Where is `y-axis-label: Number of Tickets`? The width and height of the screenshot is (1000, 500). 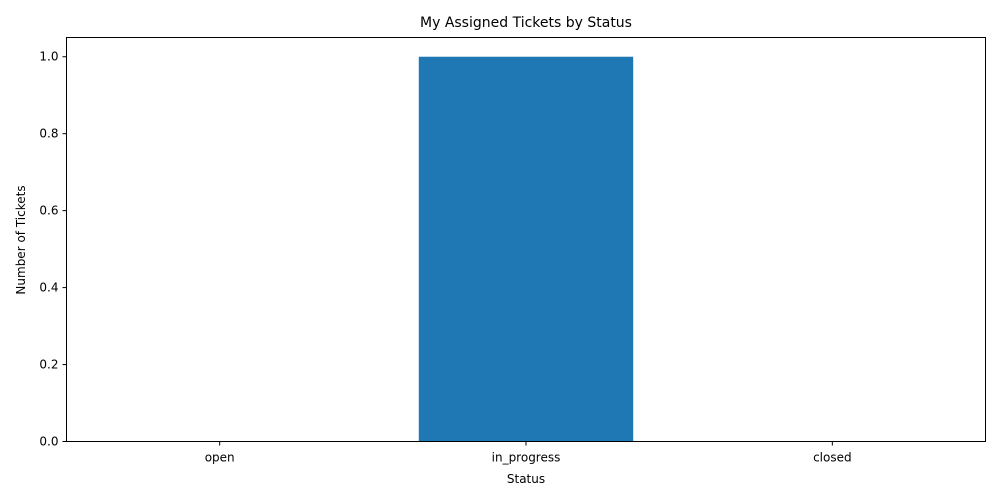
y-axis-label: Number of Tickets is located at coordinates (21, 239).